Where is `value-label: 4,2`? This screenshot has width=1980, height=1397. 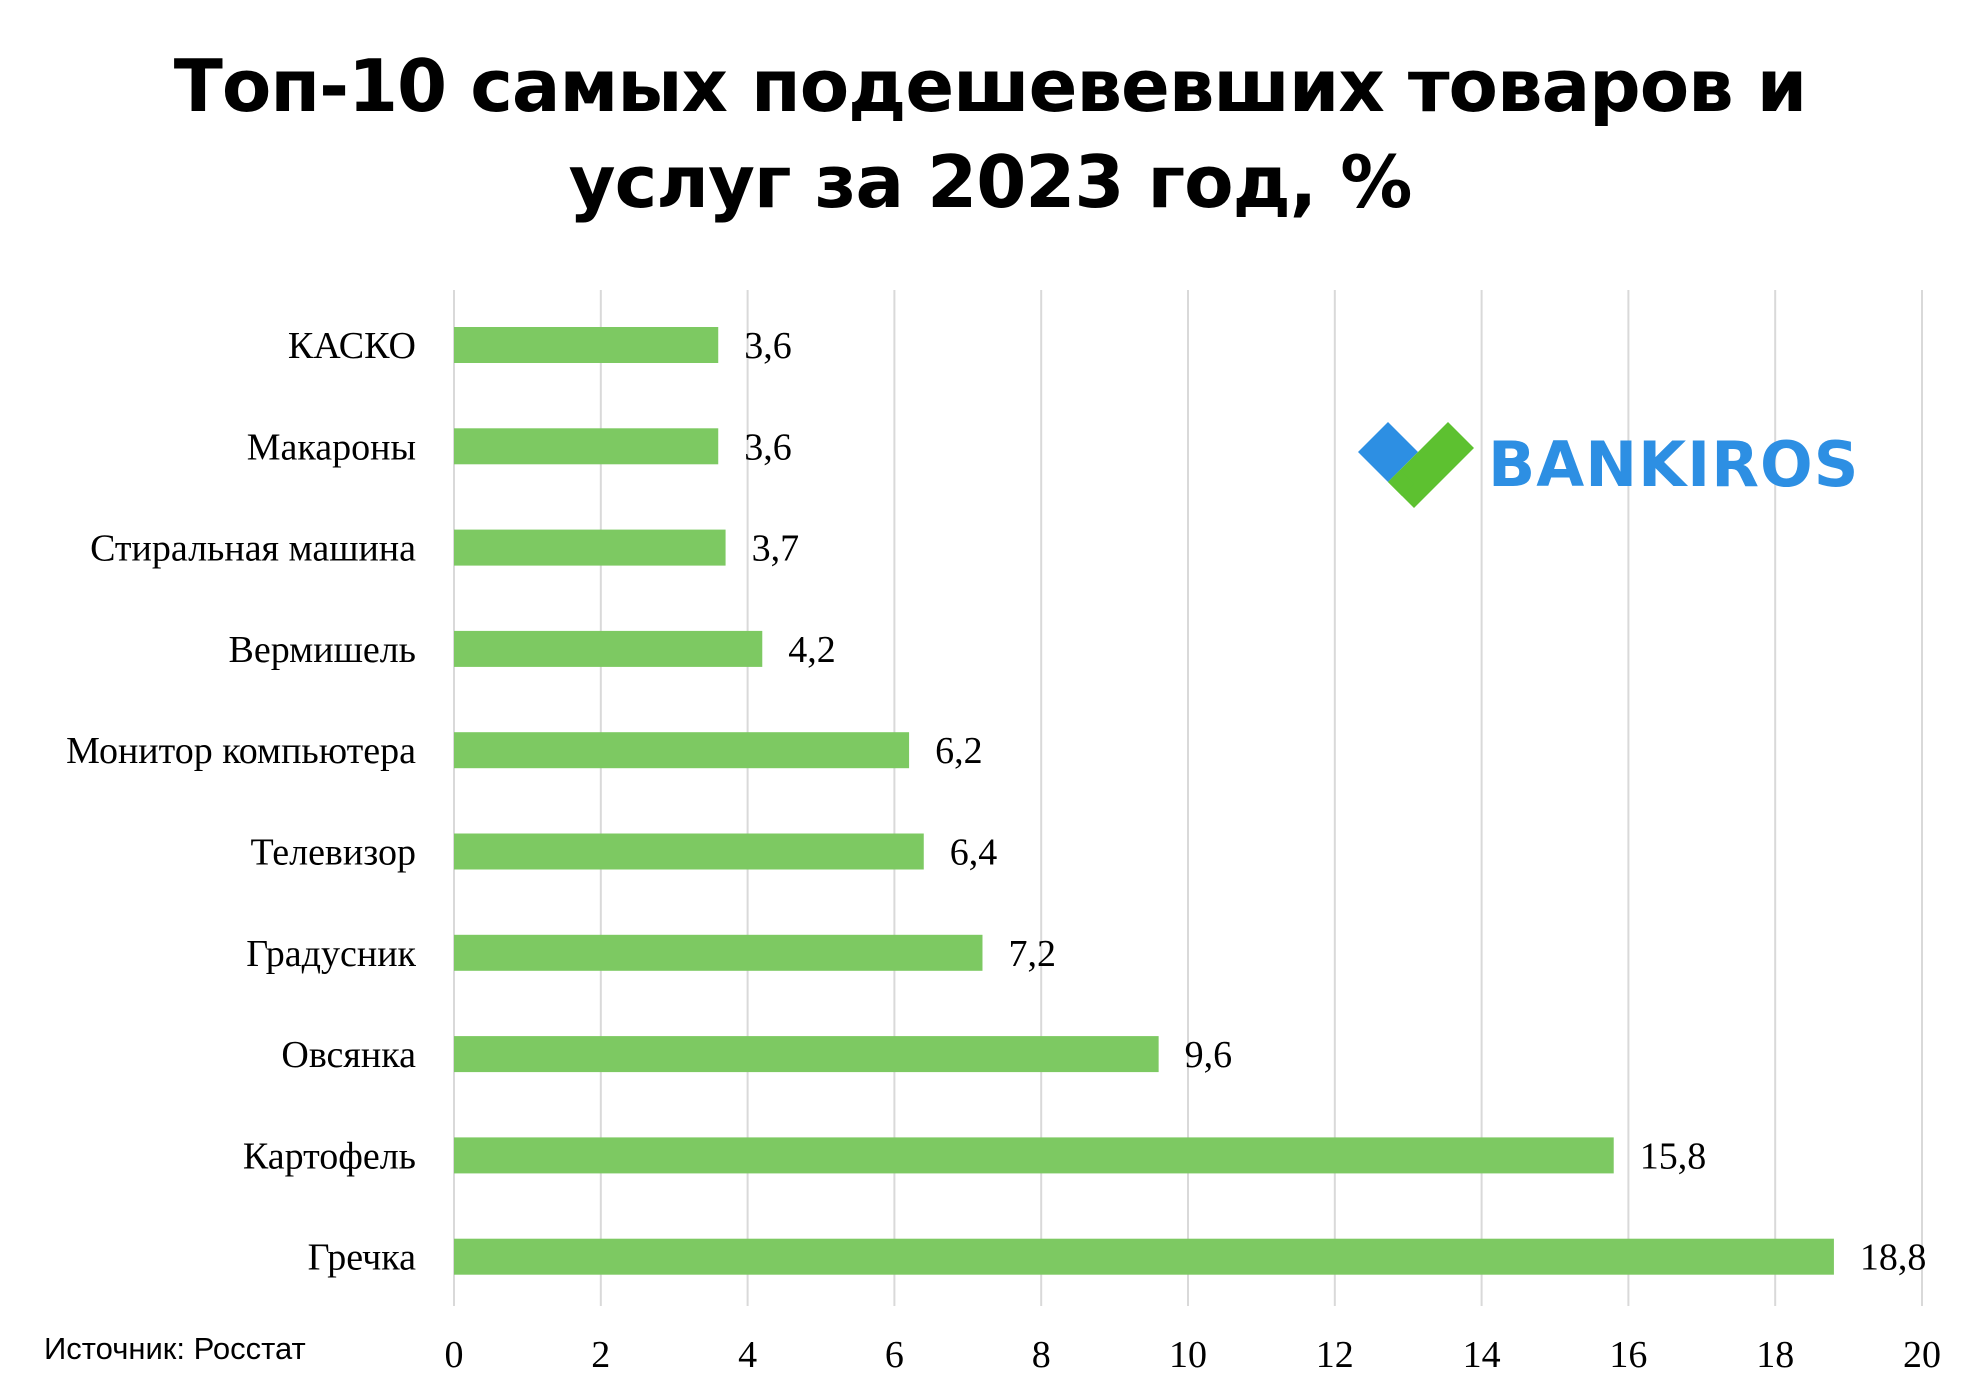 value-label: 4,2 is located at coordinates (812, 650).